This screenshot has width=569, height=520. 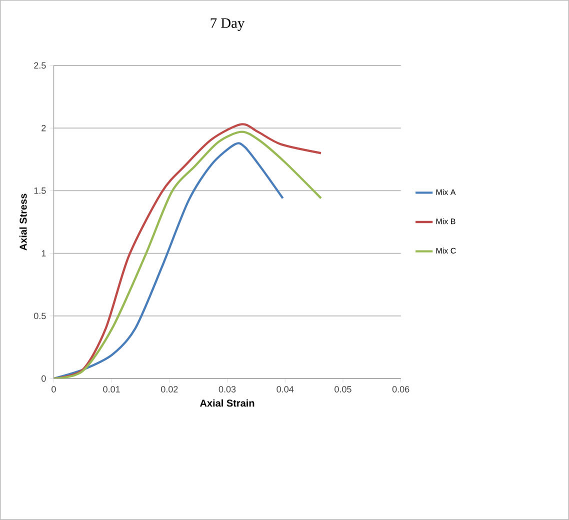 What do you see at coordinates (44, 128) in the screenshot?
I see `y-tick-label: 2` at bounding box center [44, 128].